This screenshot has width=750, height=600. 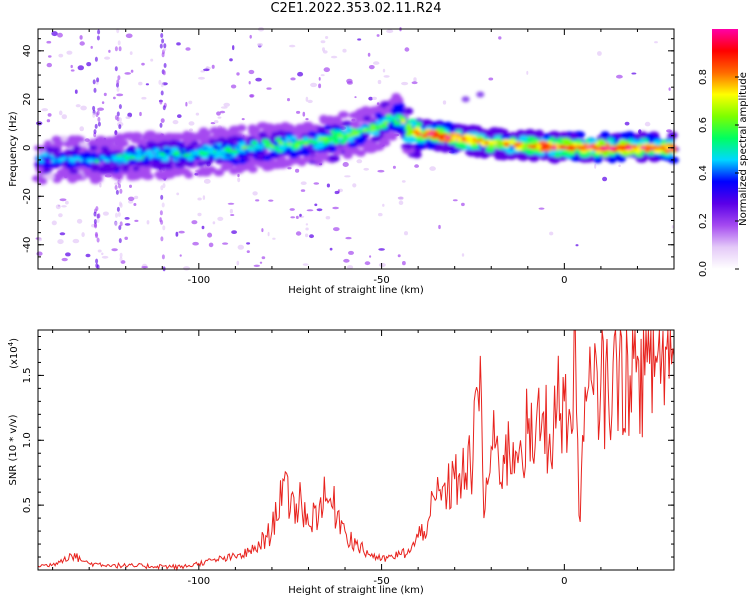 What do you see at coordinates (27, 196) in the screenshot?
I see `y-tick-label: -20` at bounding box center [27, 196].